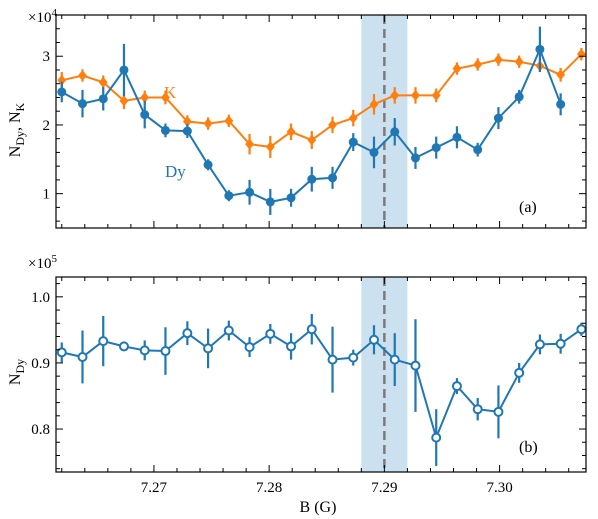 The width and height of the screenshot is (598, 519). What do you see at coordinates (47, 57) in the screenshot?
I see `y-tick-label: 3` at bounding box center [47, 57].